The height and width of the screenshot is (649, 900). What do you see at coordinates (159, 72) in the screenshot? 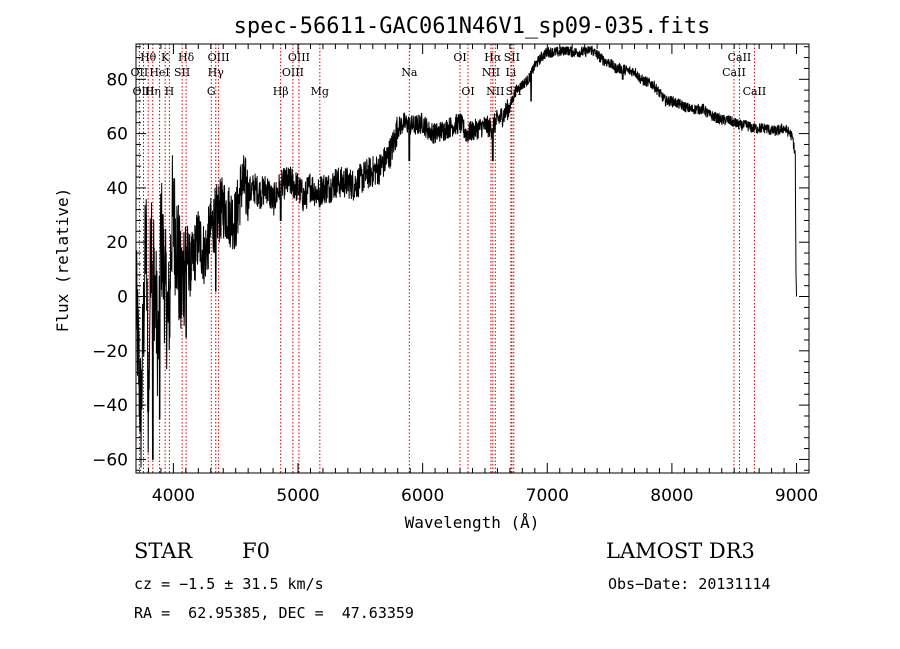
I see `spectral-line-label: HeI` at bounding box center [159, 72].